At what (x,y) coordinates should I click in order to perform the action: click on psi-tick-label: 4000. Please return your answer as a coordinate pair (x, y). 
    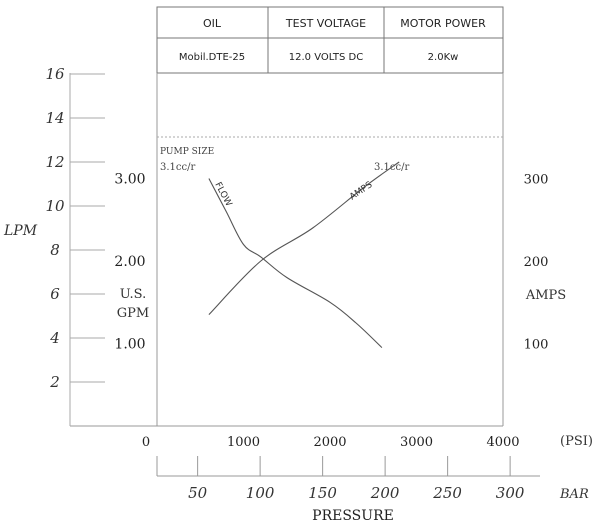
    Looking at the image, I should click on (502, 442).